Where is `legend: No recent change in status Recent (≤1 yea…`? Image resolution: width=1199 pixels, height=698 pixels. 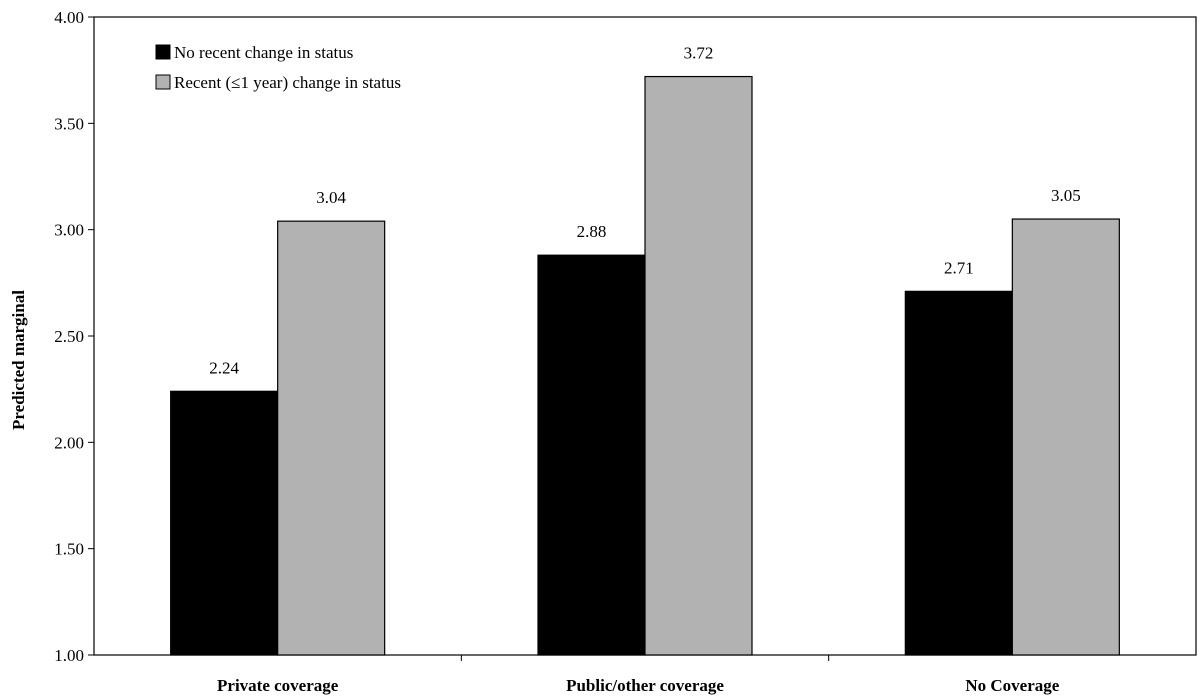 legend: No recent change in status Recent (≤1 yea… is located at coordinates (278, 67).